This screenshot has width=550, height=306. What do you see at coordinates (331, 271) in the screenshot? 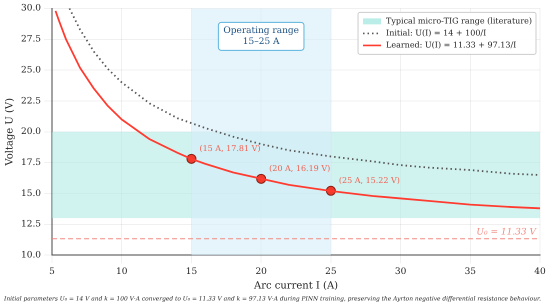
I see `x-tick-label: 25` at bounding box center [331, 271].